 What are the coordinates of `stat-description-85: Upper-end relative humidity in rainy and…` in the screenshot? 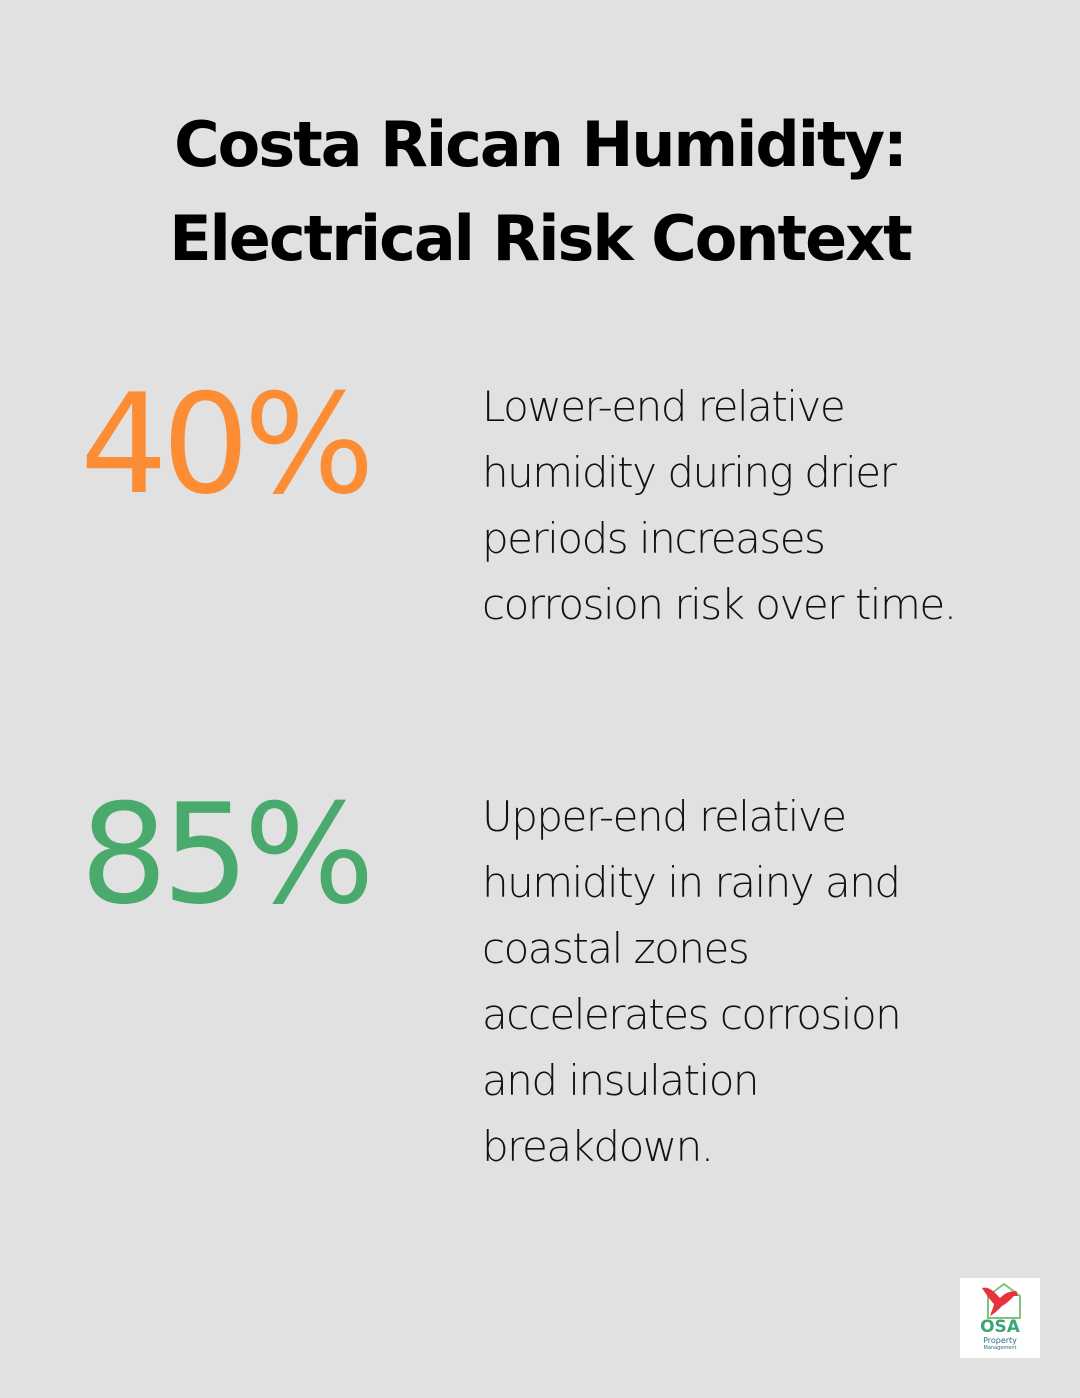 It's located at (692, 981).